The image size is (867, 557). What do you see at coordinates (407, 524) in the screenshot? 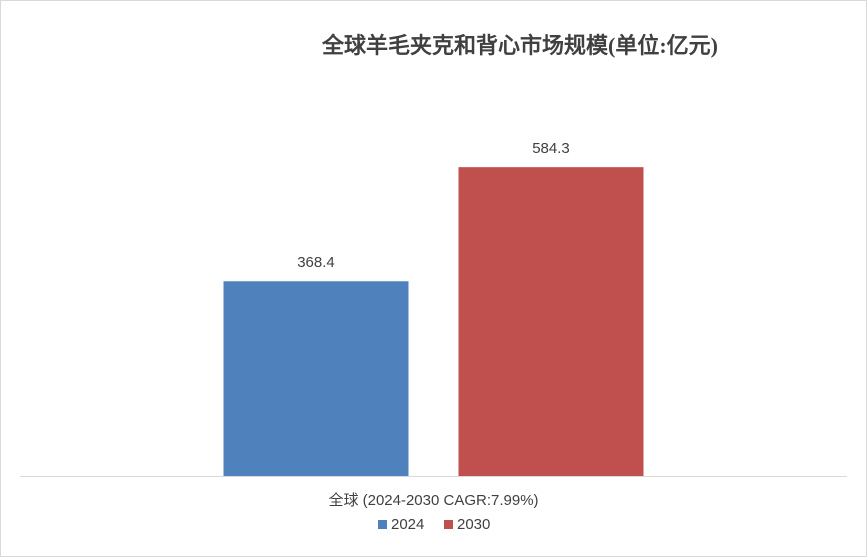
I see `legend-label: 2024` at bounding box center [407, 524].